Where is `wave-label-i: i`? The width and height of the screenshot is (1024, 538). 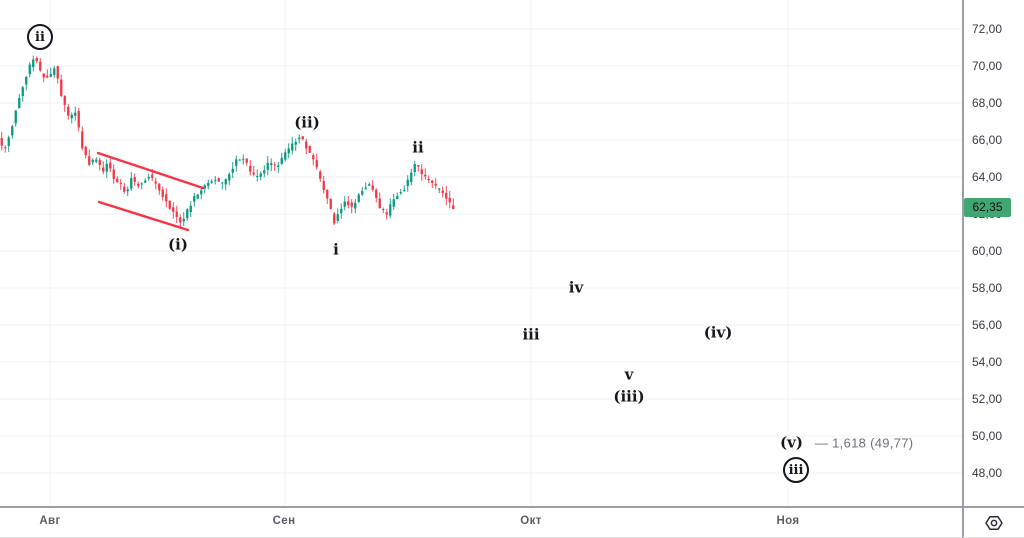
wave-label-i: i is located at coordinates (336, 249).